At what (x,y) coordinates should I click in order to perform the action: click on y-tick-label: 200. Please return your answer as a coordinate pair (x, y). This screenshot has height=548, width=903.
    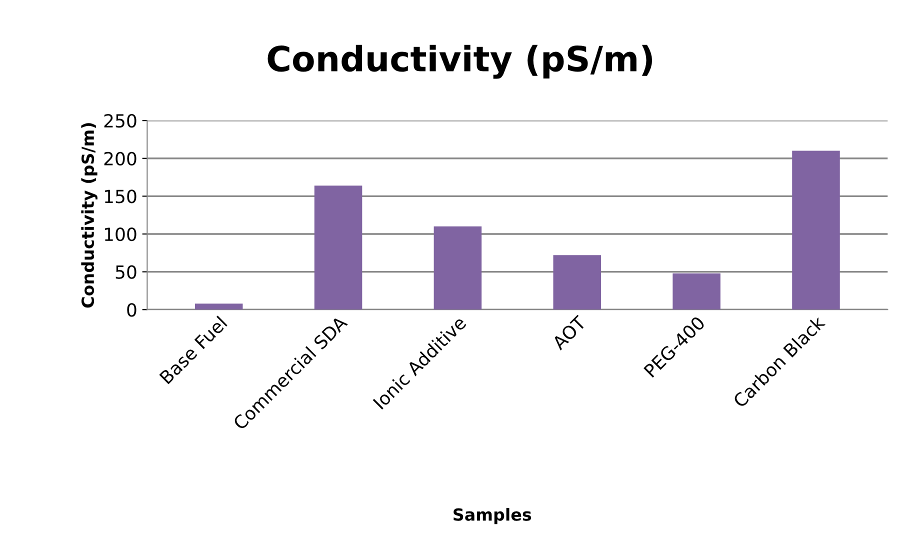
    Looking at the image, I should click on (120, 159).